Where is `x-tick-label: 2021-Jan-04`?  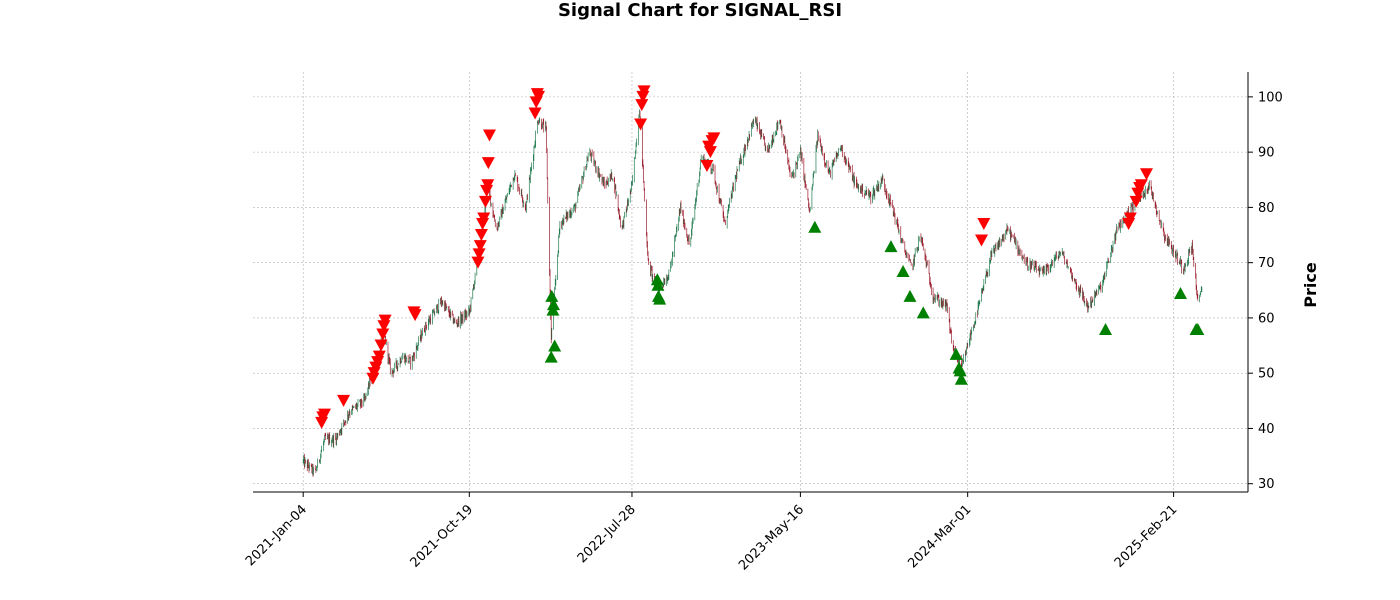
x-tick-label: 2021-Jan-04 is located at coordinates (276, 535).